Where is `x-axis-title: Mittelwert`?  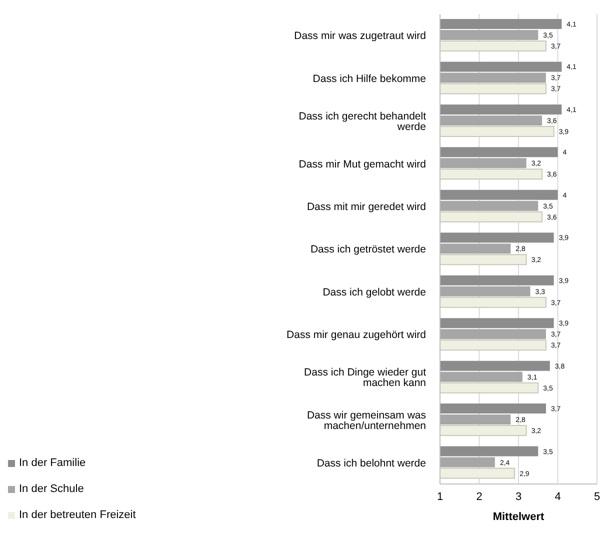
x-axis-title: Mittelwert is located at coordinates (518, 517).